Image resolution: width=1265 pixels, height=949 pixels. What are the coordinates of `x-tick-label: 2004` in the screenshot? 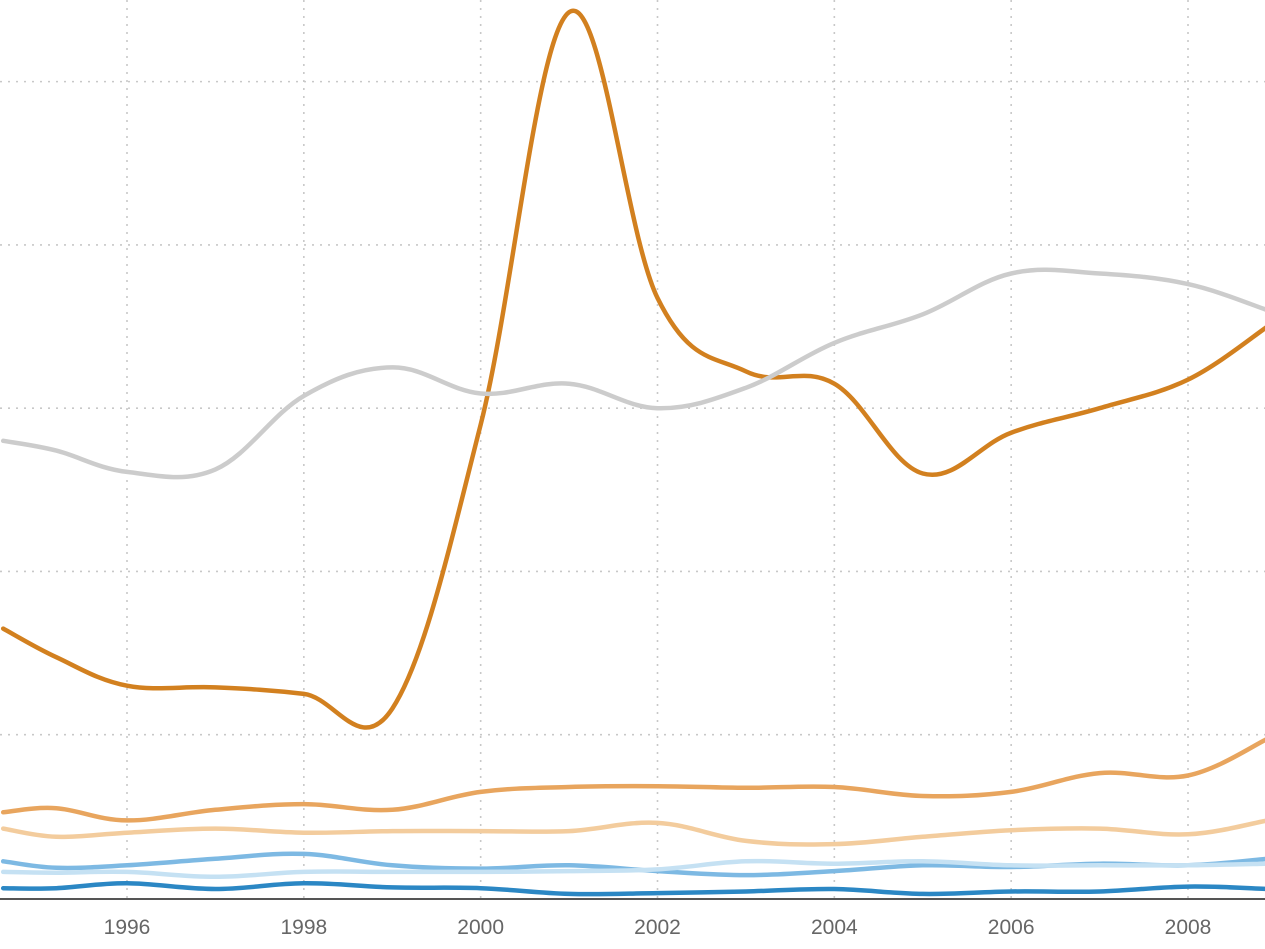 It's located at (834, 927).